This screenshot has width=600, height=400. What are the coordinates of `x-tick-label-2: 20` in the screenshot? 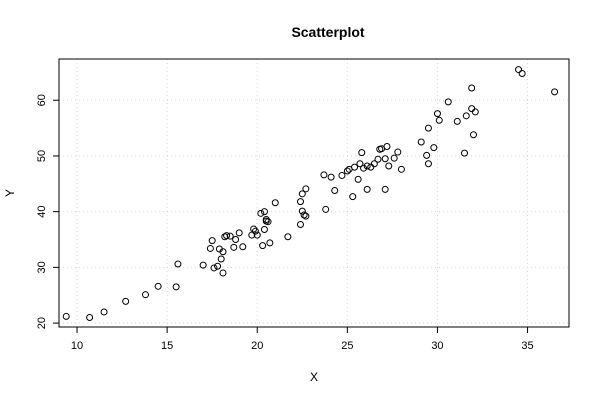 It's located at (257, 346).